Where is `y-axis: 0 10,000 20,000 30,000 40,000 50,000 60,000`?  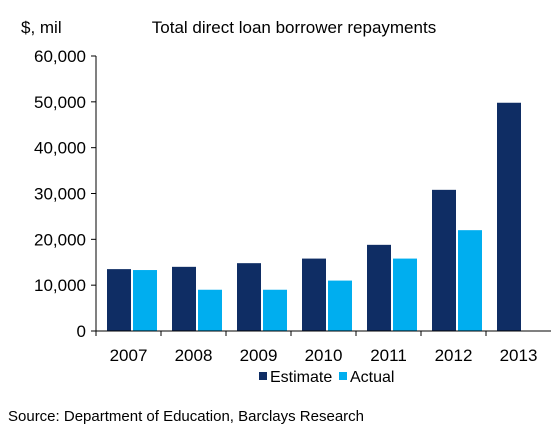
y-axis: 0 10,000 20,000 30,000 40,000 50,000 60,000 is located at coordinates (65, 194).